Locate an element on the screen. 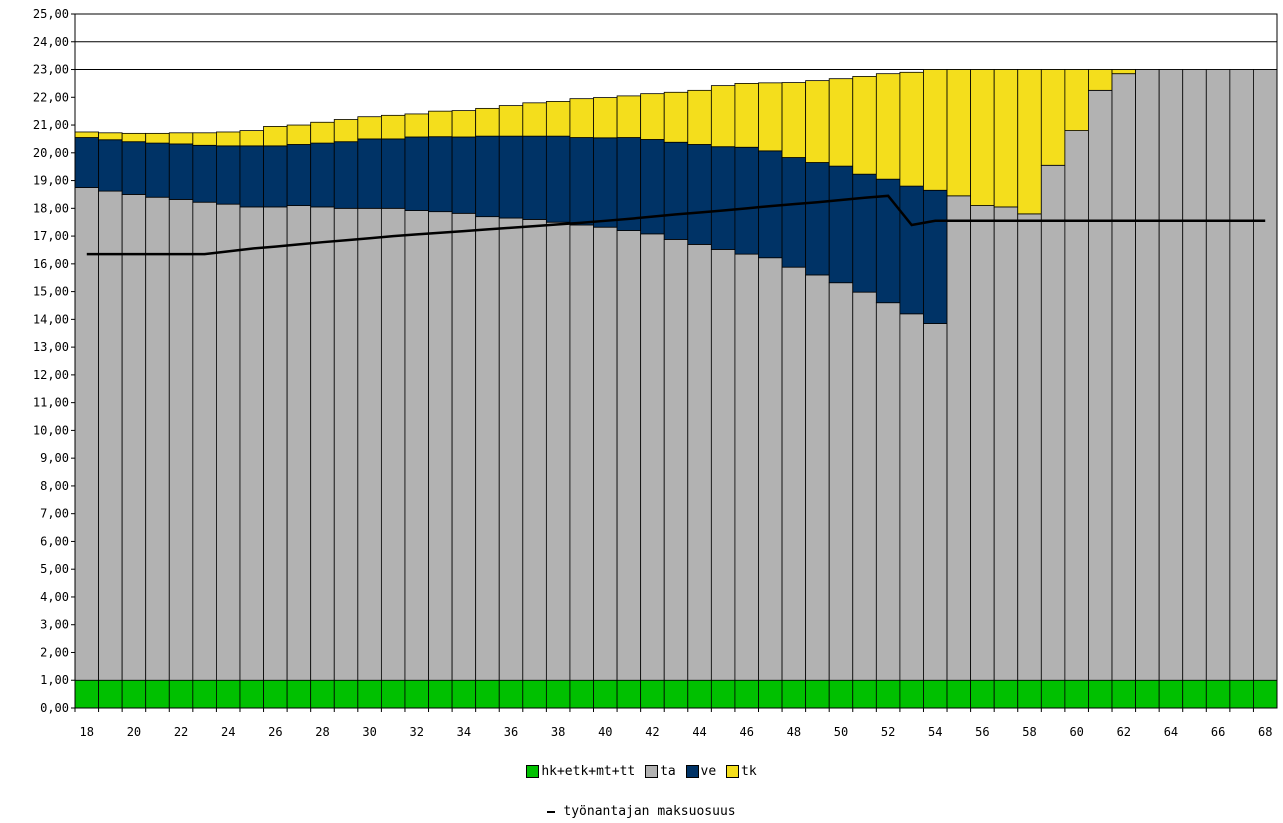  x-tick-label: 62 is located at coordinates (1124, 732).